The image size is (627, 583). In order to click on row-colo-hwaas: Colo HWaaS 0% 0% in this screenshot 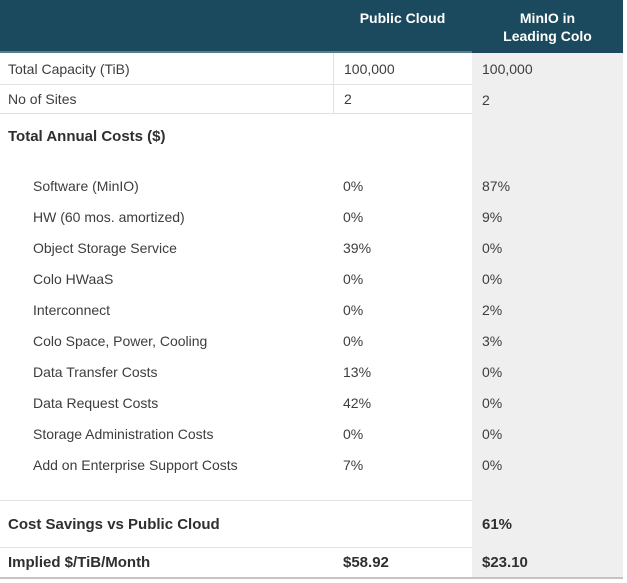, I will do `click(311, 278)`.